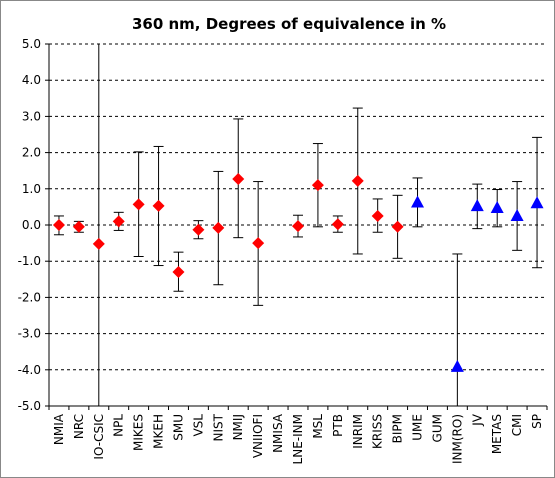  Describe the element at coordinates (398, 428) in the screenshot. I see `x-tick-label: BIPM` at that location.